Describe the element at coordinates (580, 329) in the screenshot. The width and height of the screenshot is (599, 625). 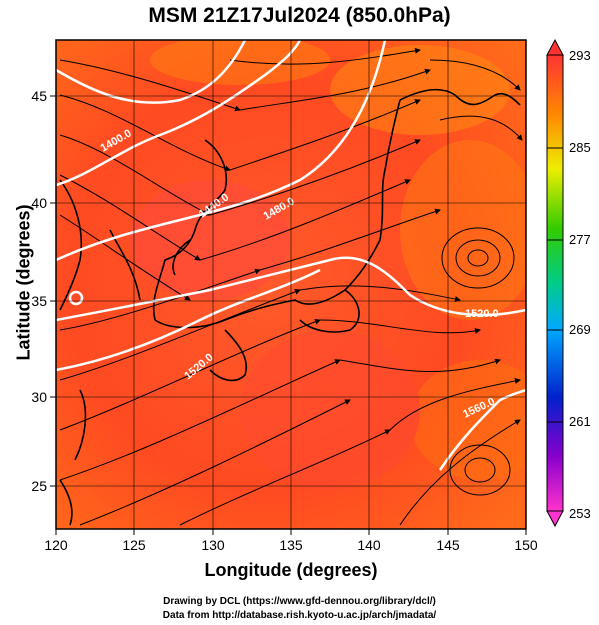
I see `colorbar-label: 269` at that location.